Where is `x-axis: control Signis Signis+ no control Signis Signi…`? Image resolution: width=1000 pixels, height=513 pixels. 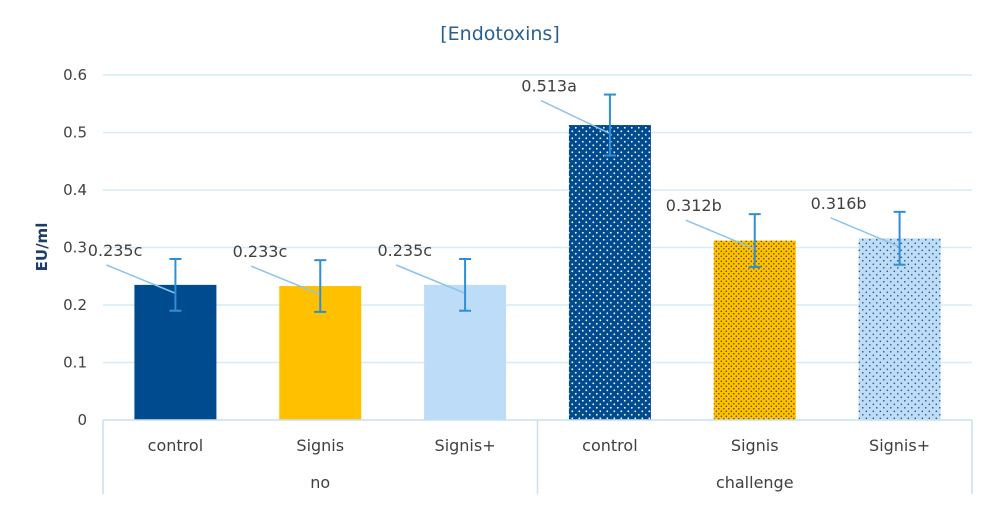 x-axis: control Signis Signis+ no control Signis Signi… is located at coordinates (537, 456).